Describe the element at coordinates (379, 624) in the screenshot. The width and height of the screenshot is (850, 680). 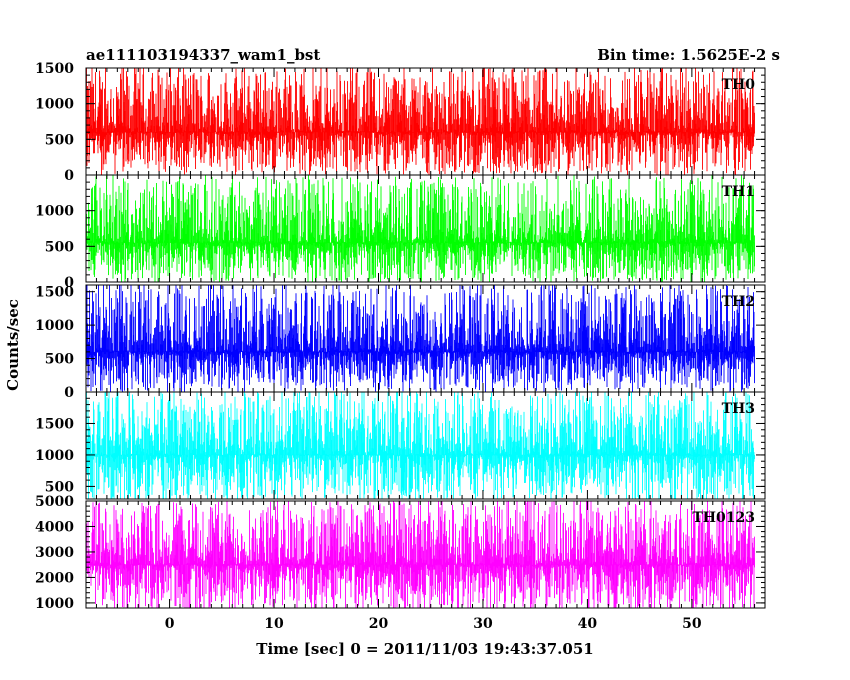
I see `x-tick-label: 20` at that location.